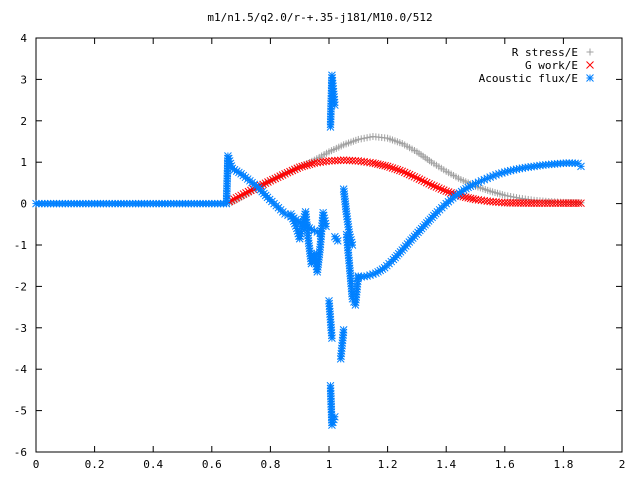  What do you see at coordinates (528, 78) in the screenshot?
I see `legend-label: Acoustic flux/E` at bounding box center [528, 78].